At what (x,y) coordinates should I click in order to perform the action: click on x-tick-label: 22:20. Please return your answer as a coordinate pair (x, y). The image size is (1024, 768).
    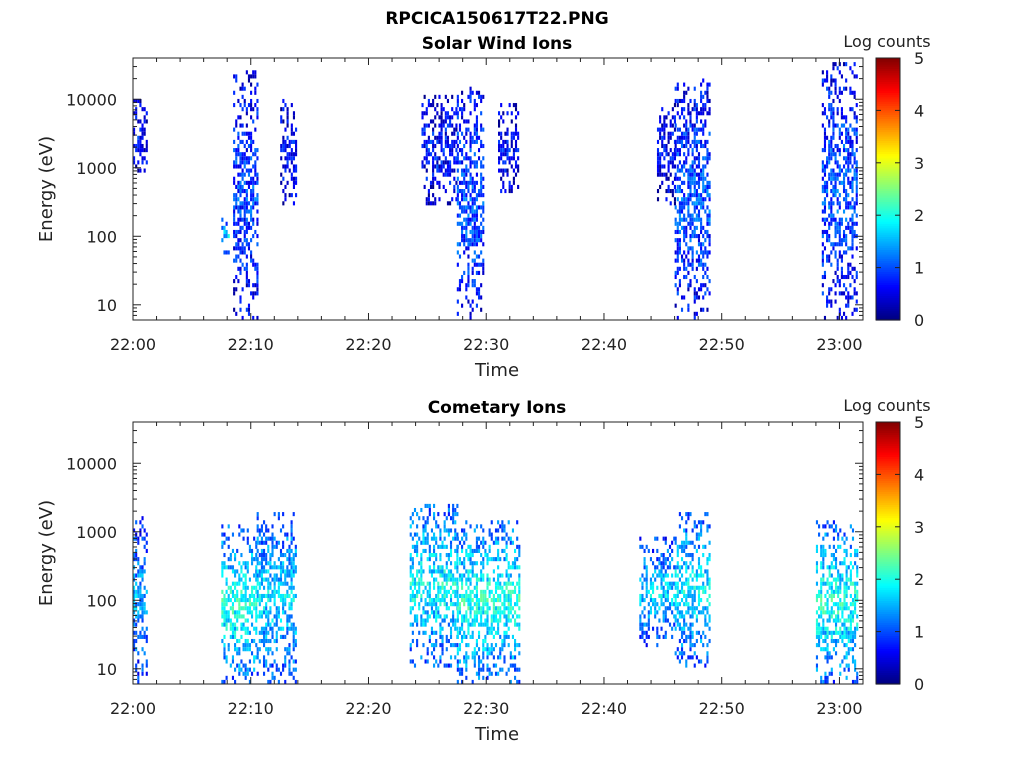
    Looking at the image, I should click on (368, 708).